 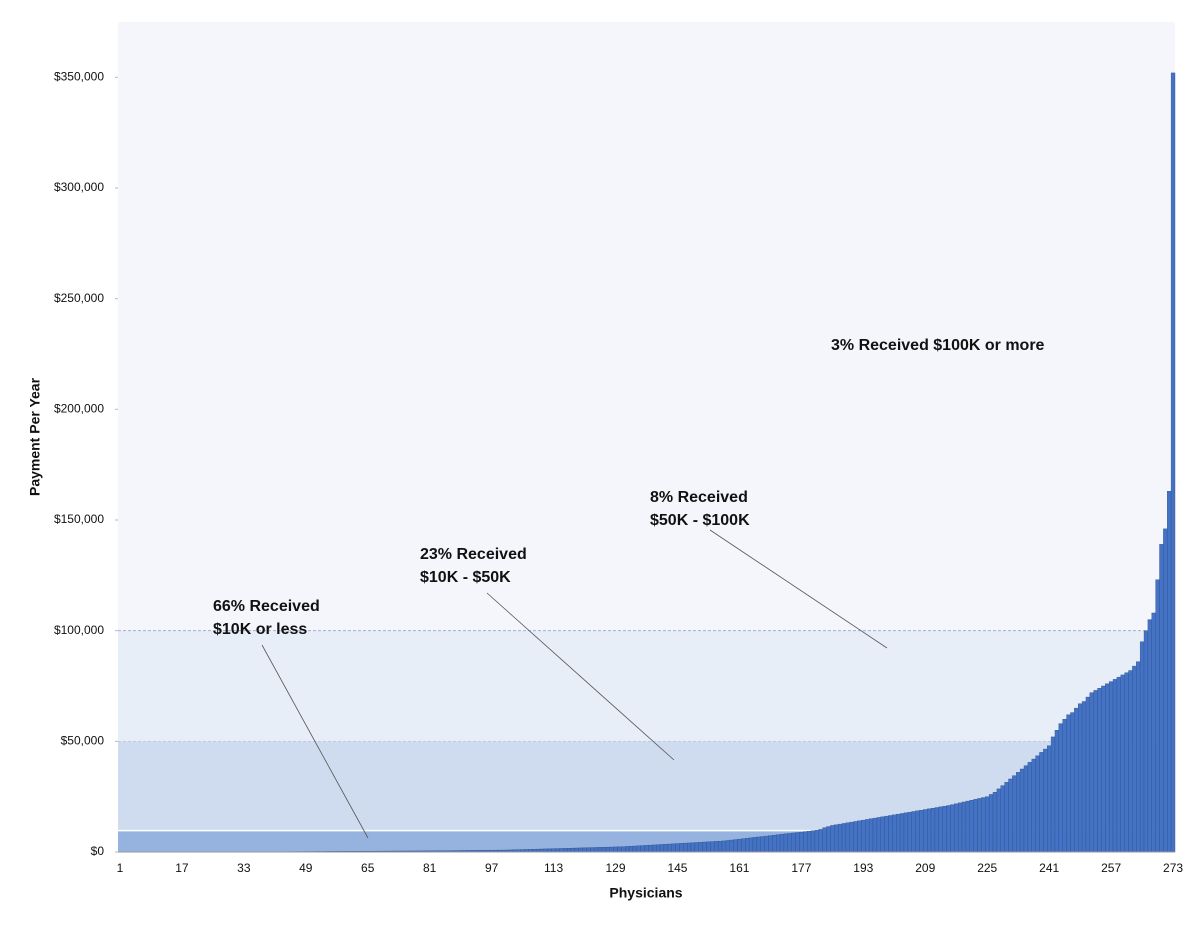 I want to click on x-tick-label: 209, so click(x=925, y=868).